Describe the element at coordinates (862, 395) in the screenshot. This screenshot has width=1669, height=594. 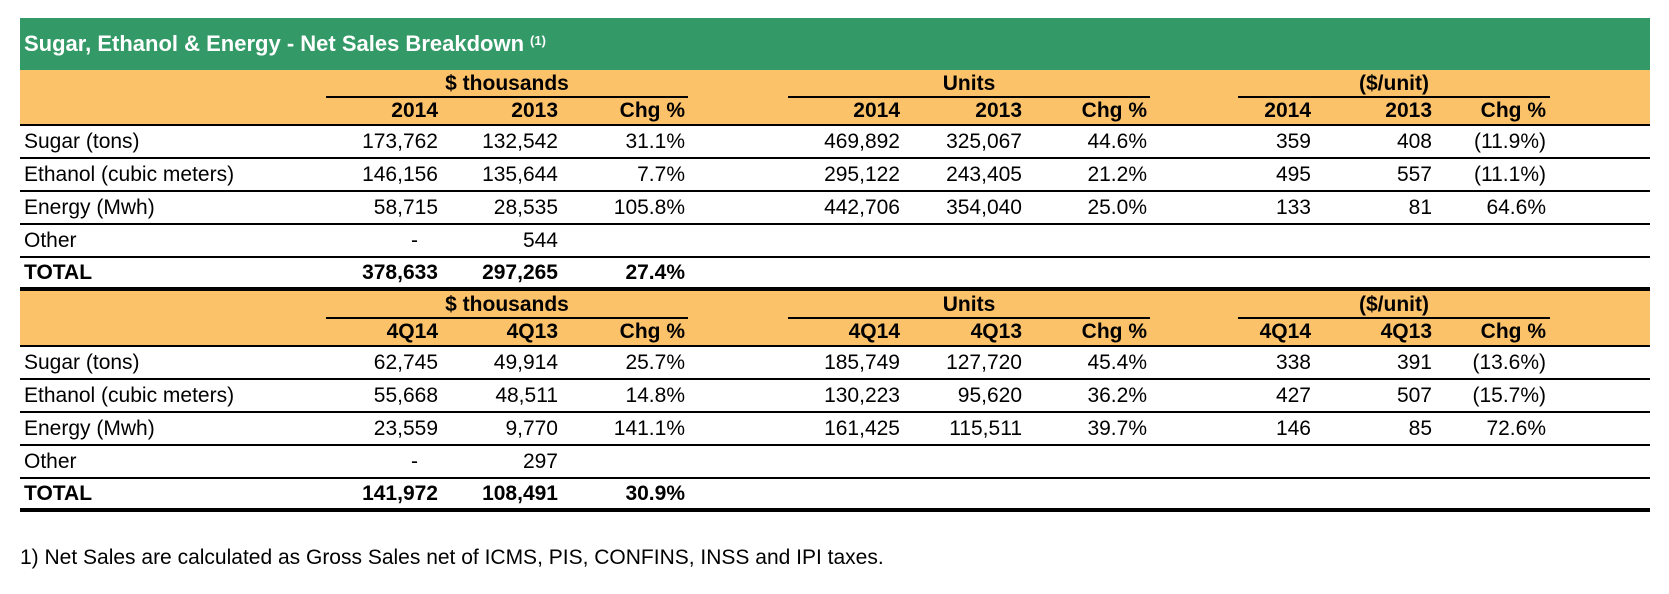
I see `table-cell: 130,223` at that location.